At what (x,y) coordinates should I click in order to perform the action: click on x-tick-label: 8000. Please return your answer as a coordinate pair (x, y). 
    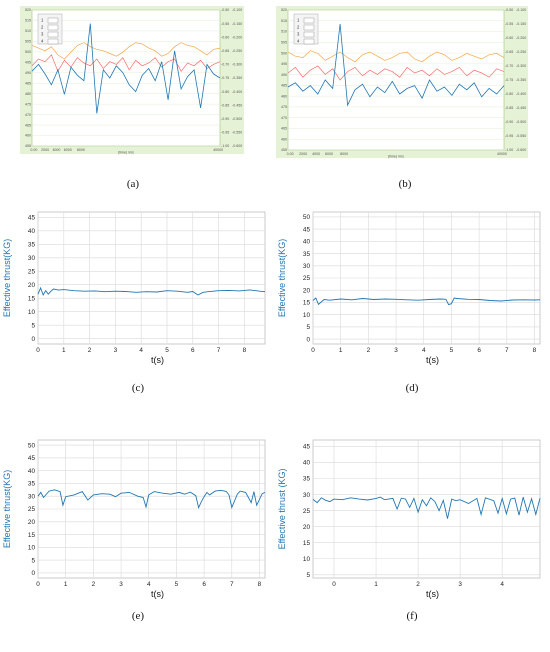
    Looking at the image, I should click on (344, 154).